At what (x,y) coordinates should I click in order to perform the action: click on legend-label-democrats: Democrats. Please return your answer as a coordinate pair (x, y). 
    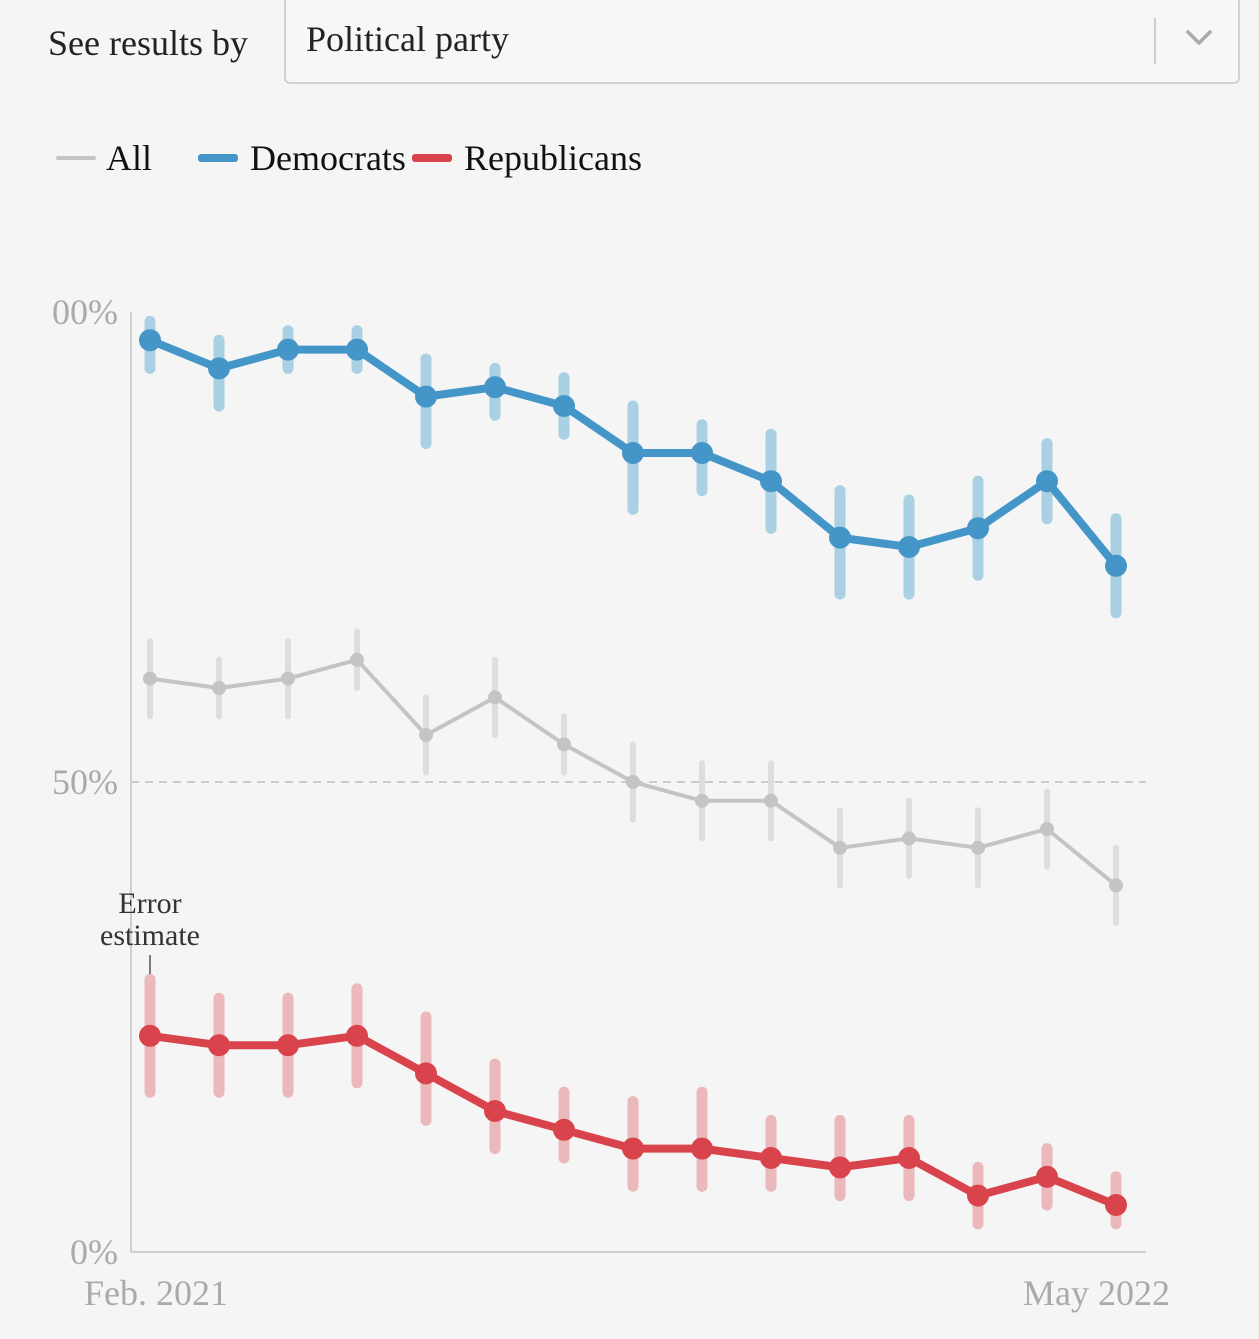
    Looking at the image, I should click on (328, 158).